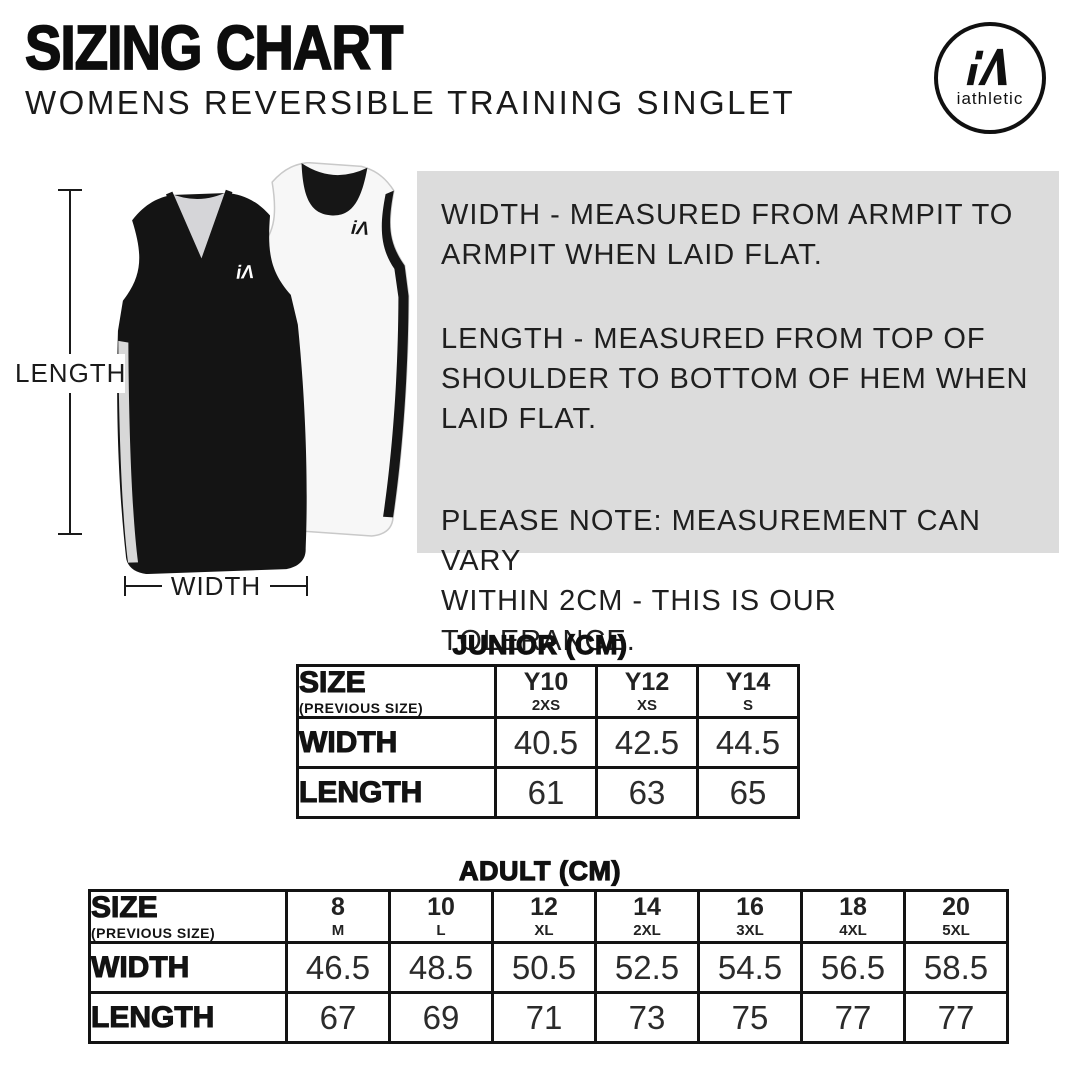 This screenshot has height=1080, width=1080. Describe the element at coordinates (214, 48) in the screenshot. I see `page-title: SIZING CHART` at that location.